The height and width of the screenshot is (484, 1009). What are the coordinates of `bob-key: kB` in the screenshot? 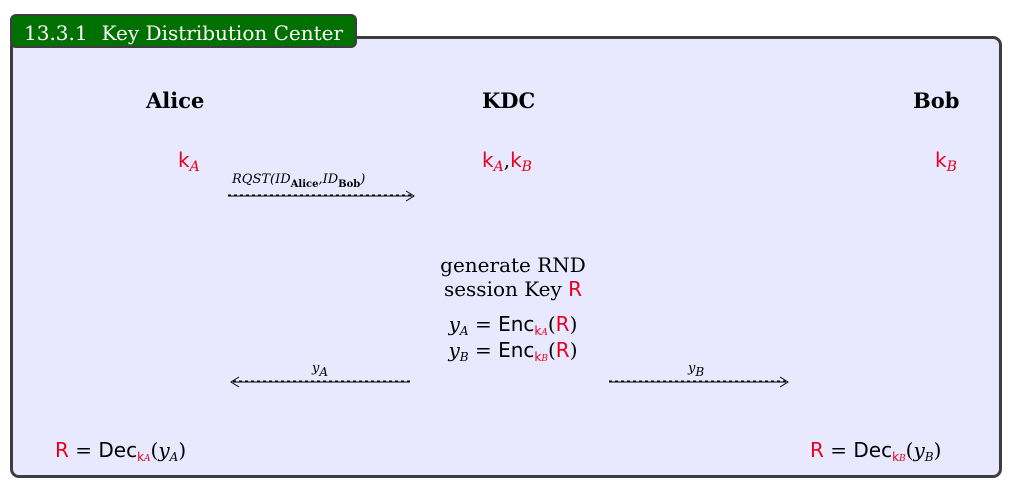 It's located at (946, 161).